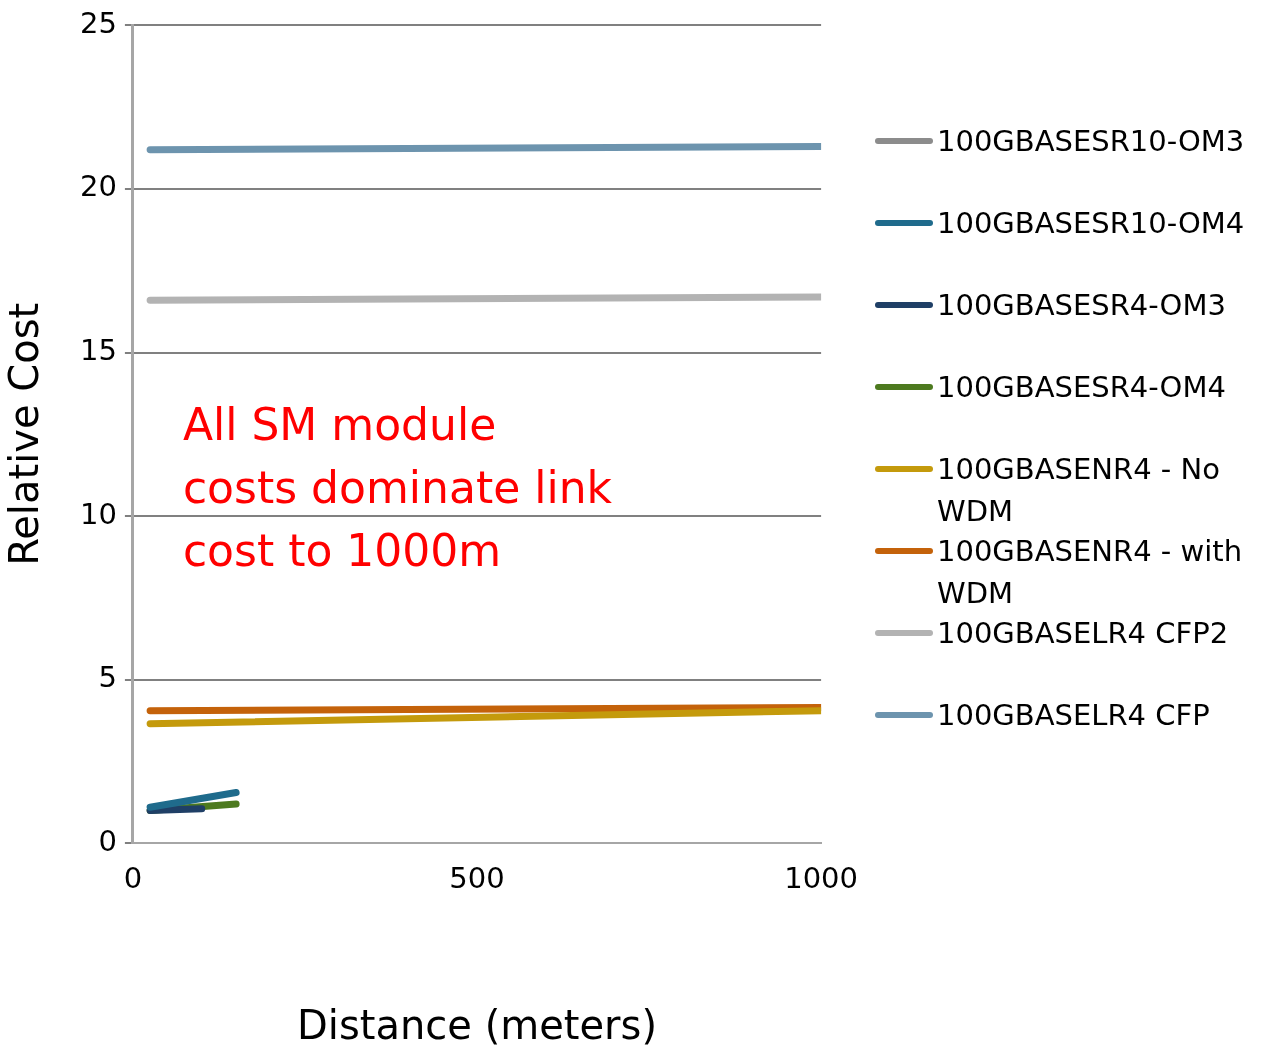 Image resolution: width=1282 pixels, height=1057 pixels. What do you see at coordinates (1079, 490) in the screenshot?
I see `legend-label: 100GBASENR4 - No WDM` at bounding box center [1079, 490].